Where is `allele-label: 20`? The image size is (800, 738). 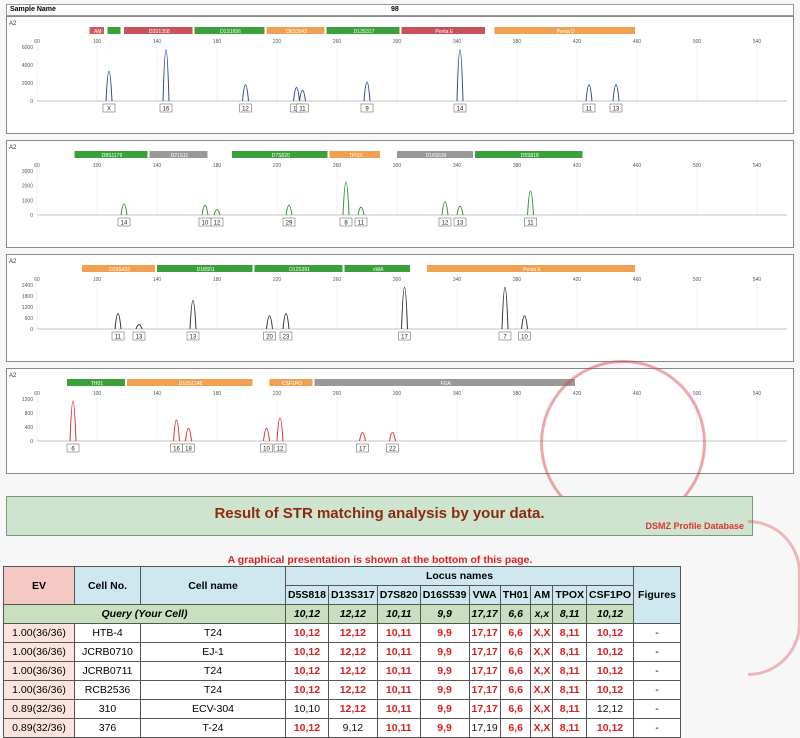
allele-label: 20 is located at coordinates (269, 338).